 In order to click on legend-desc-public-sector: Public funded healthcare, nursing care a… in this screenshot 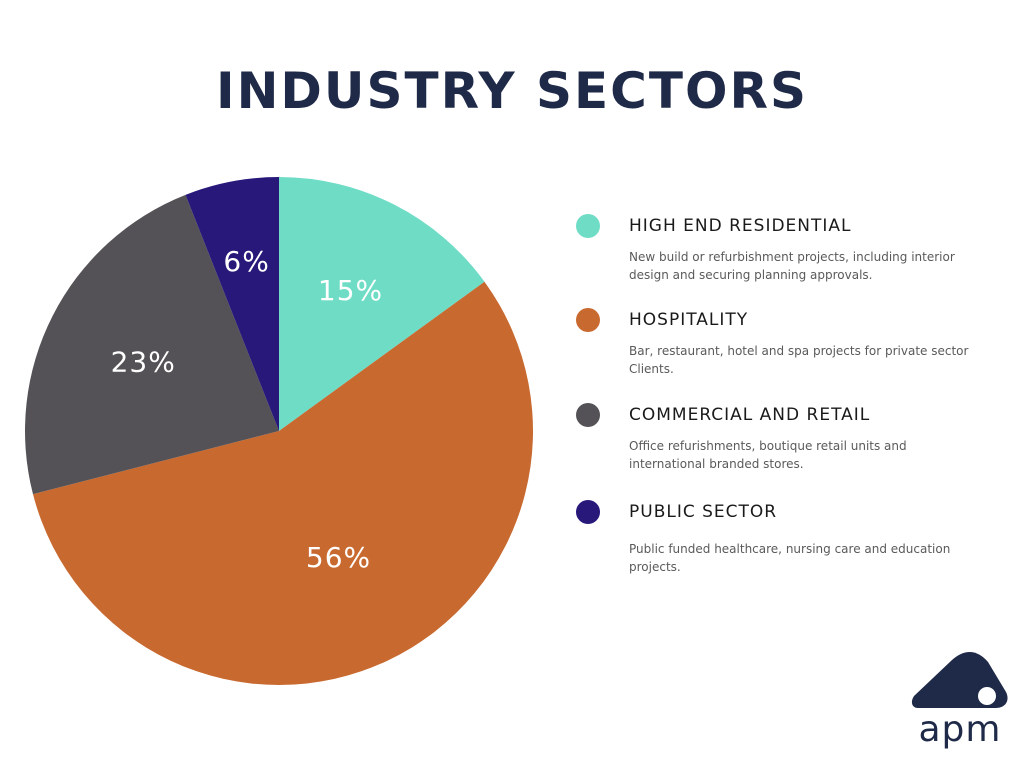, I will do `click(790, 558)`.